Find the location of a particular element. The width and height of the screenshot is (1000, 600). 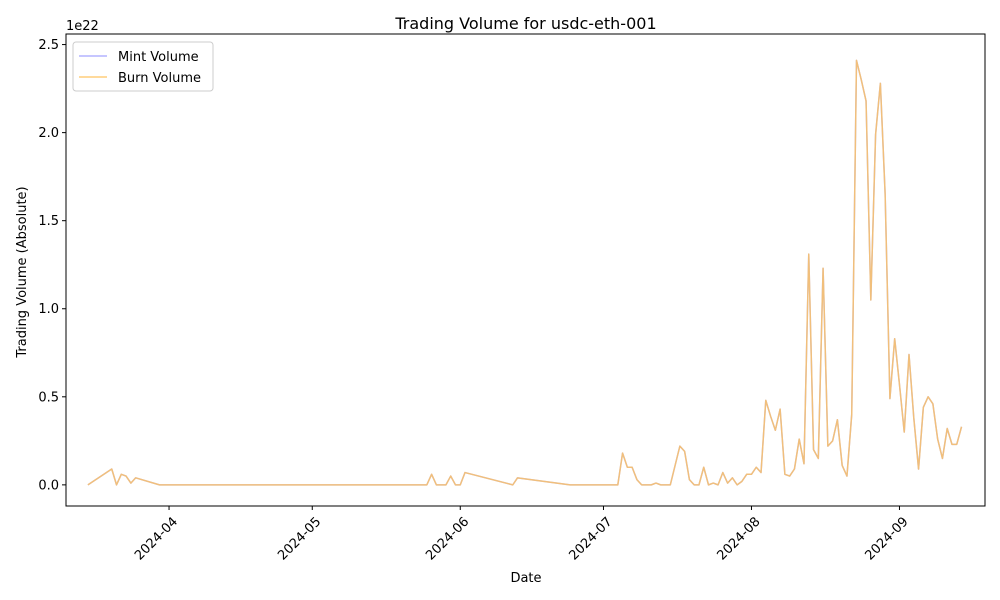

y-axis-label: Trading Volume (Absolute) is located at coordinates (22, 272).